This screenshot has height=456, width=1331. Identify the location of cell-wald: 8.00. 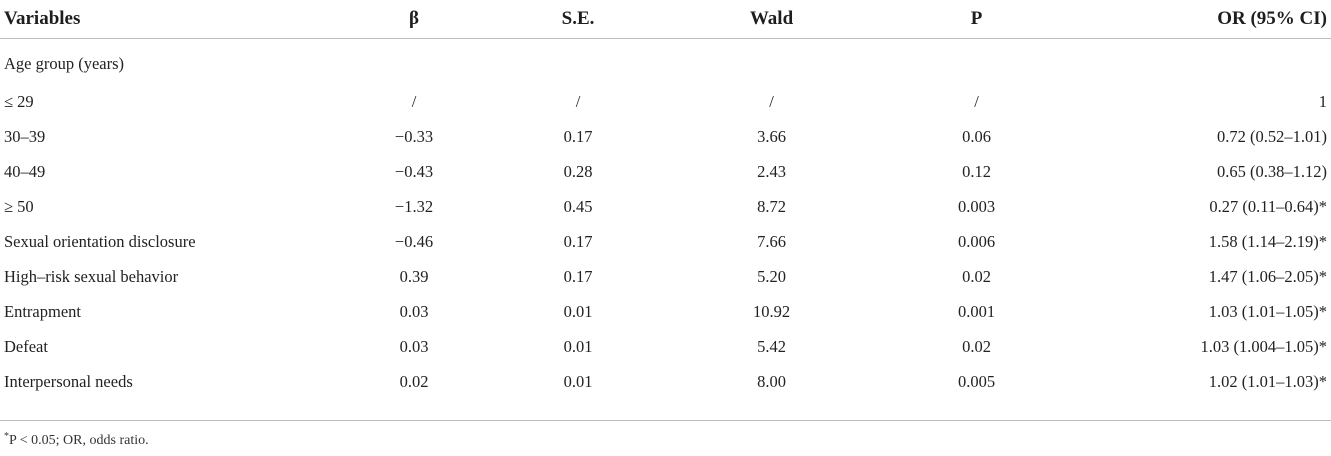
(771, 381).